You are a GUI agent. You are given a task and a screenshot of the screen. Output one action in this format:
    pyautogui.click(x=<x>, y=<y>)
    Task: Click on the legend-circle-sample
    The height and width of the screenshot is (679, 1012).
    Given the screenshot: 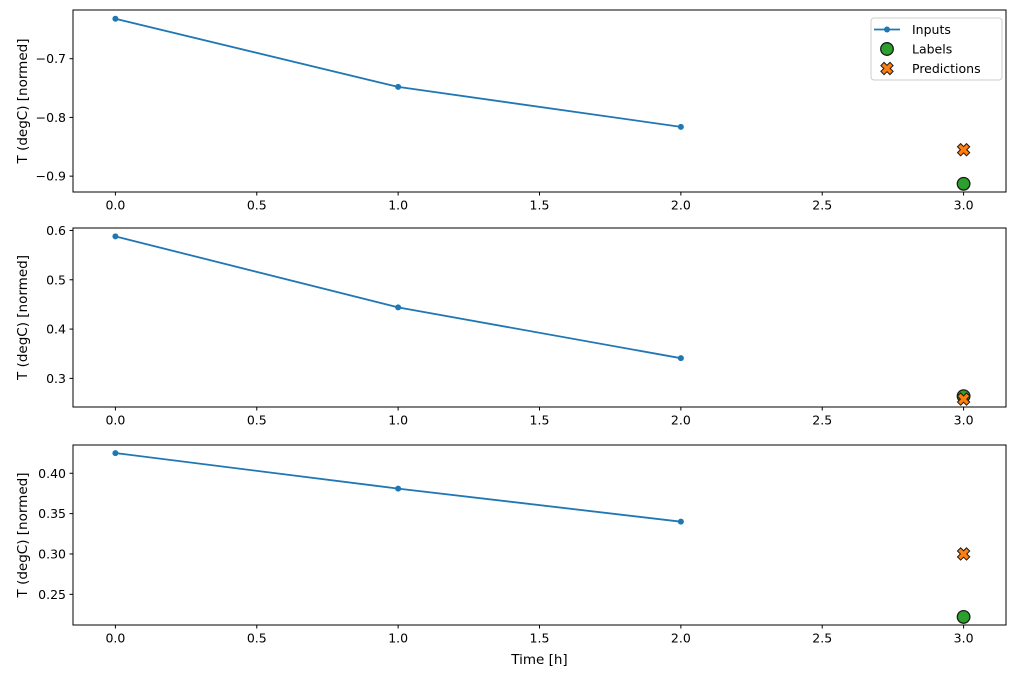 What is the action you would take?
    pyautogui.click(x=887, y=49)
    